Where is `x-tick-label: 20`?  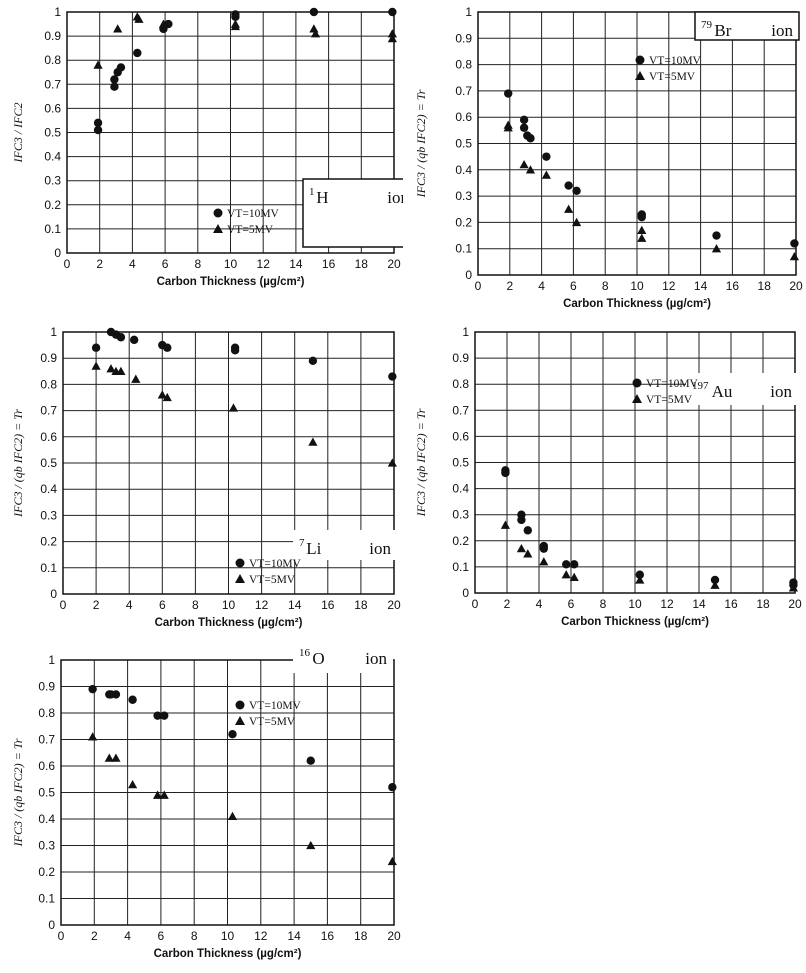
x-tick-label: 20 is located at coordinates (394, 605).